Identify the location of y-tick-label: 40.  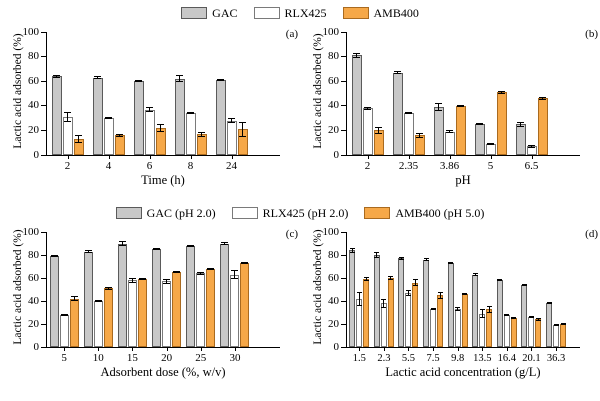
(33, 300).